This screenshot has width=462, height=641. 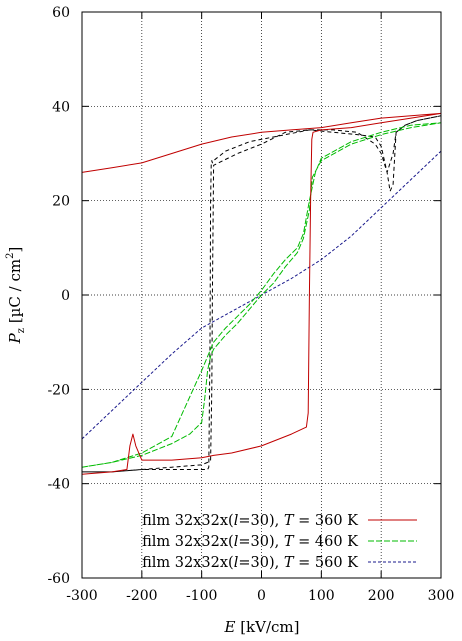 I want to click on x-tick-label: 0, so click(x=261, y=596).